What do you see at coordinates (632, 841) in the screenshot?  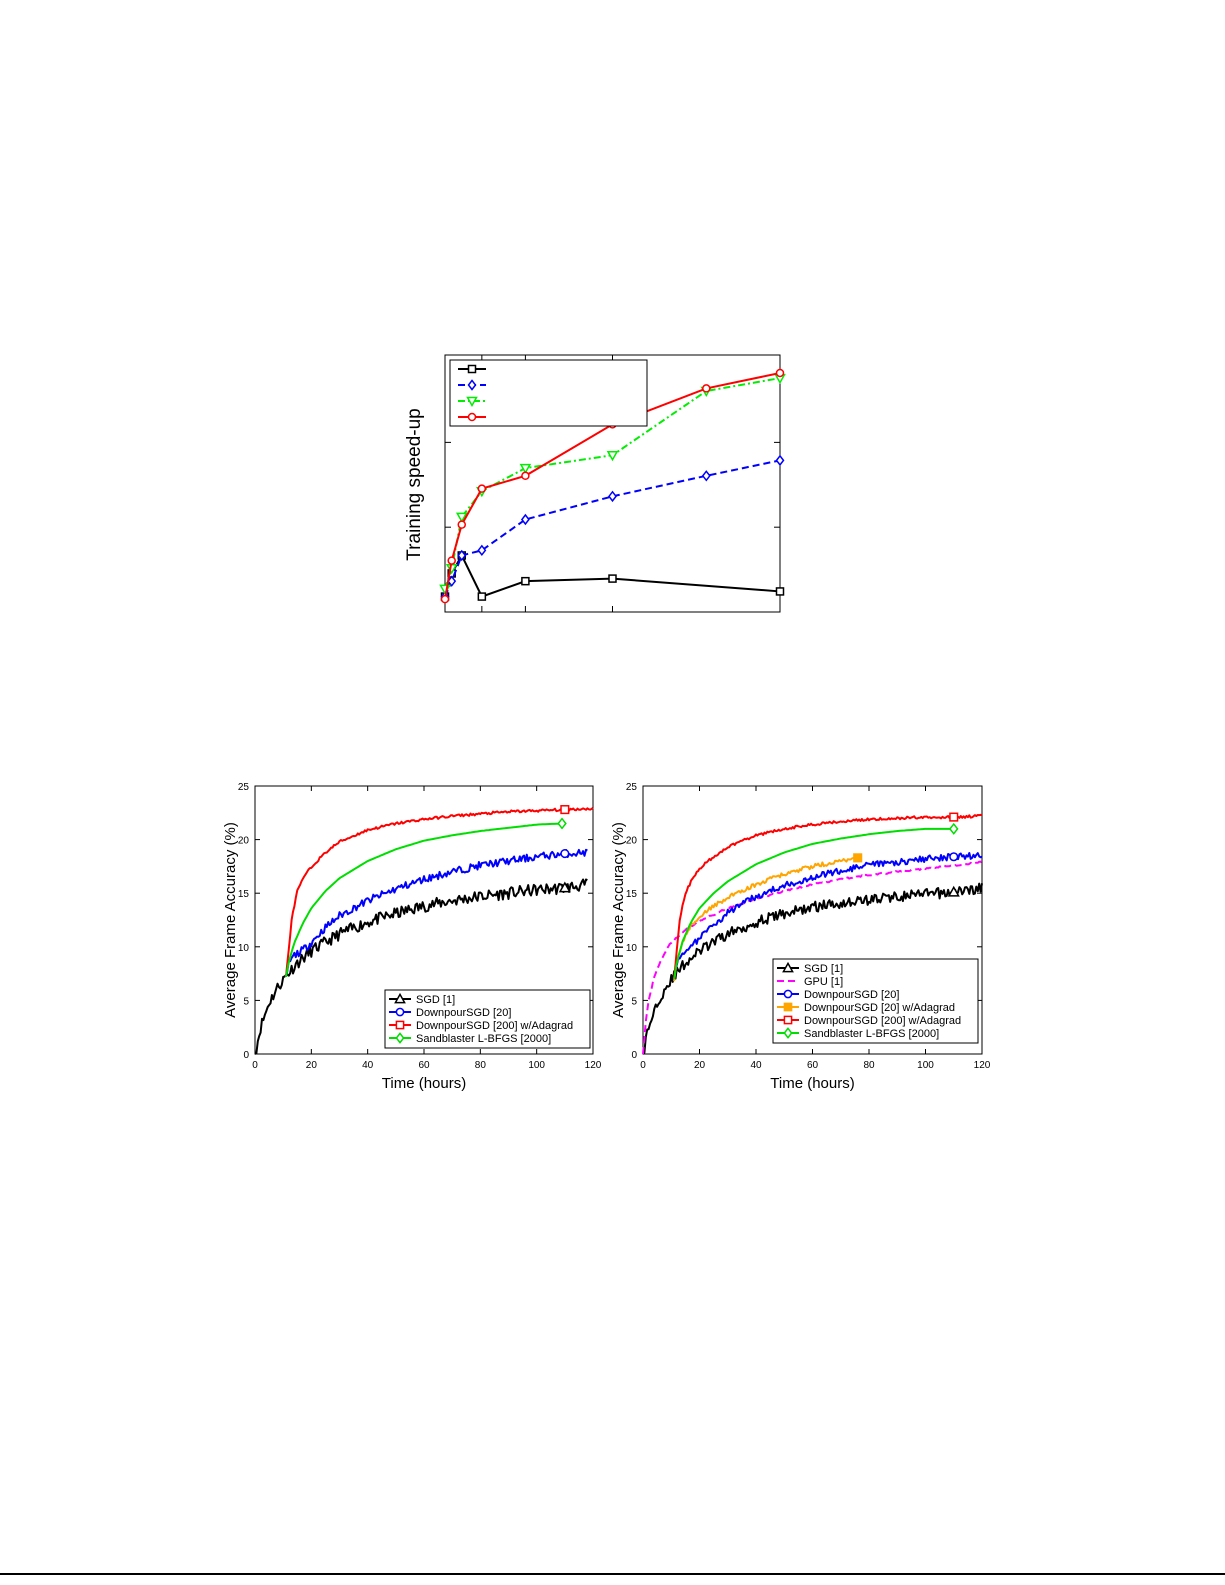 I see `y-tick-label: 20` at bounding box center [632, 841].